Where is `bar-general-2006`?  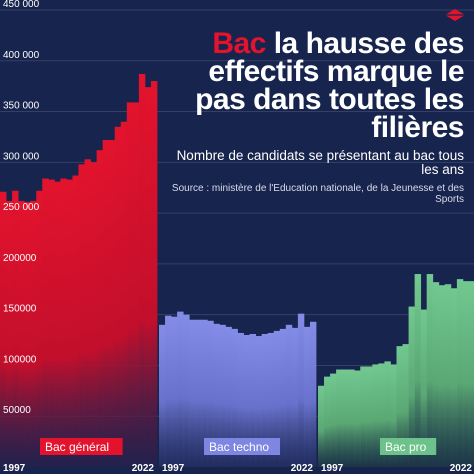
bar-general-2006 is located at coordinates (57, 324).